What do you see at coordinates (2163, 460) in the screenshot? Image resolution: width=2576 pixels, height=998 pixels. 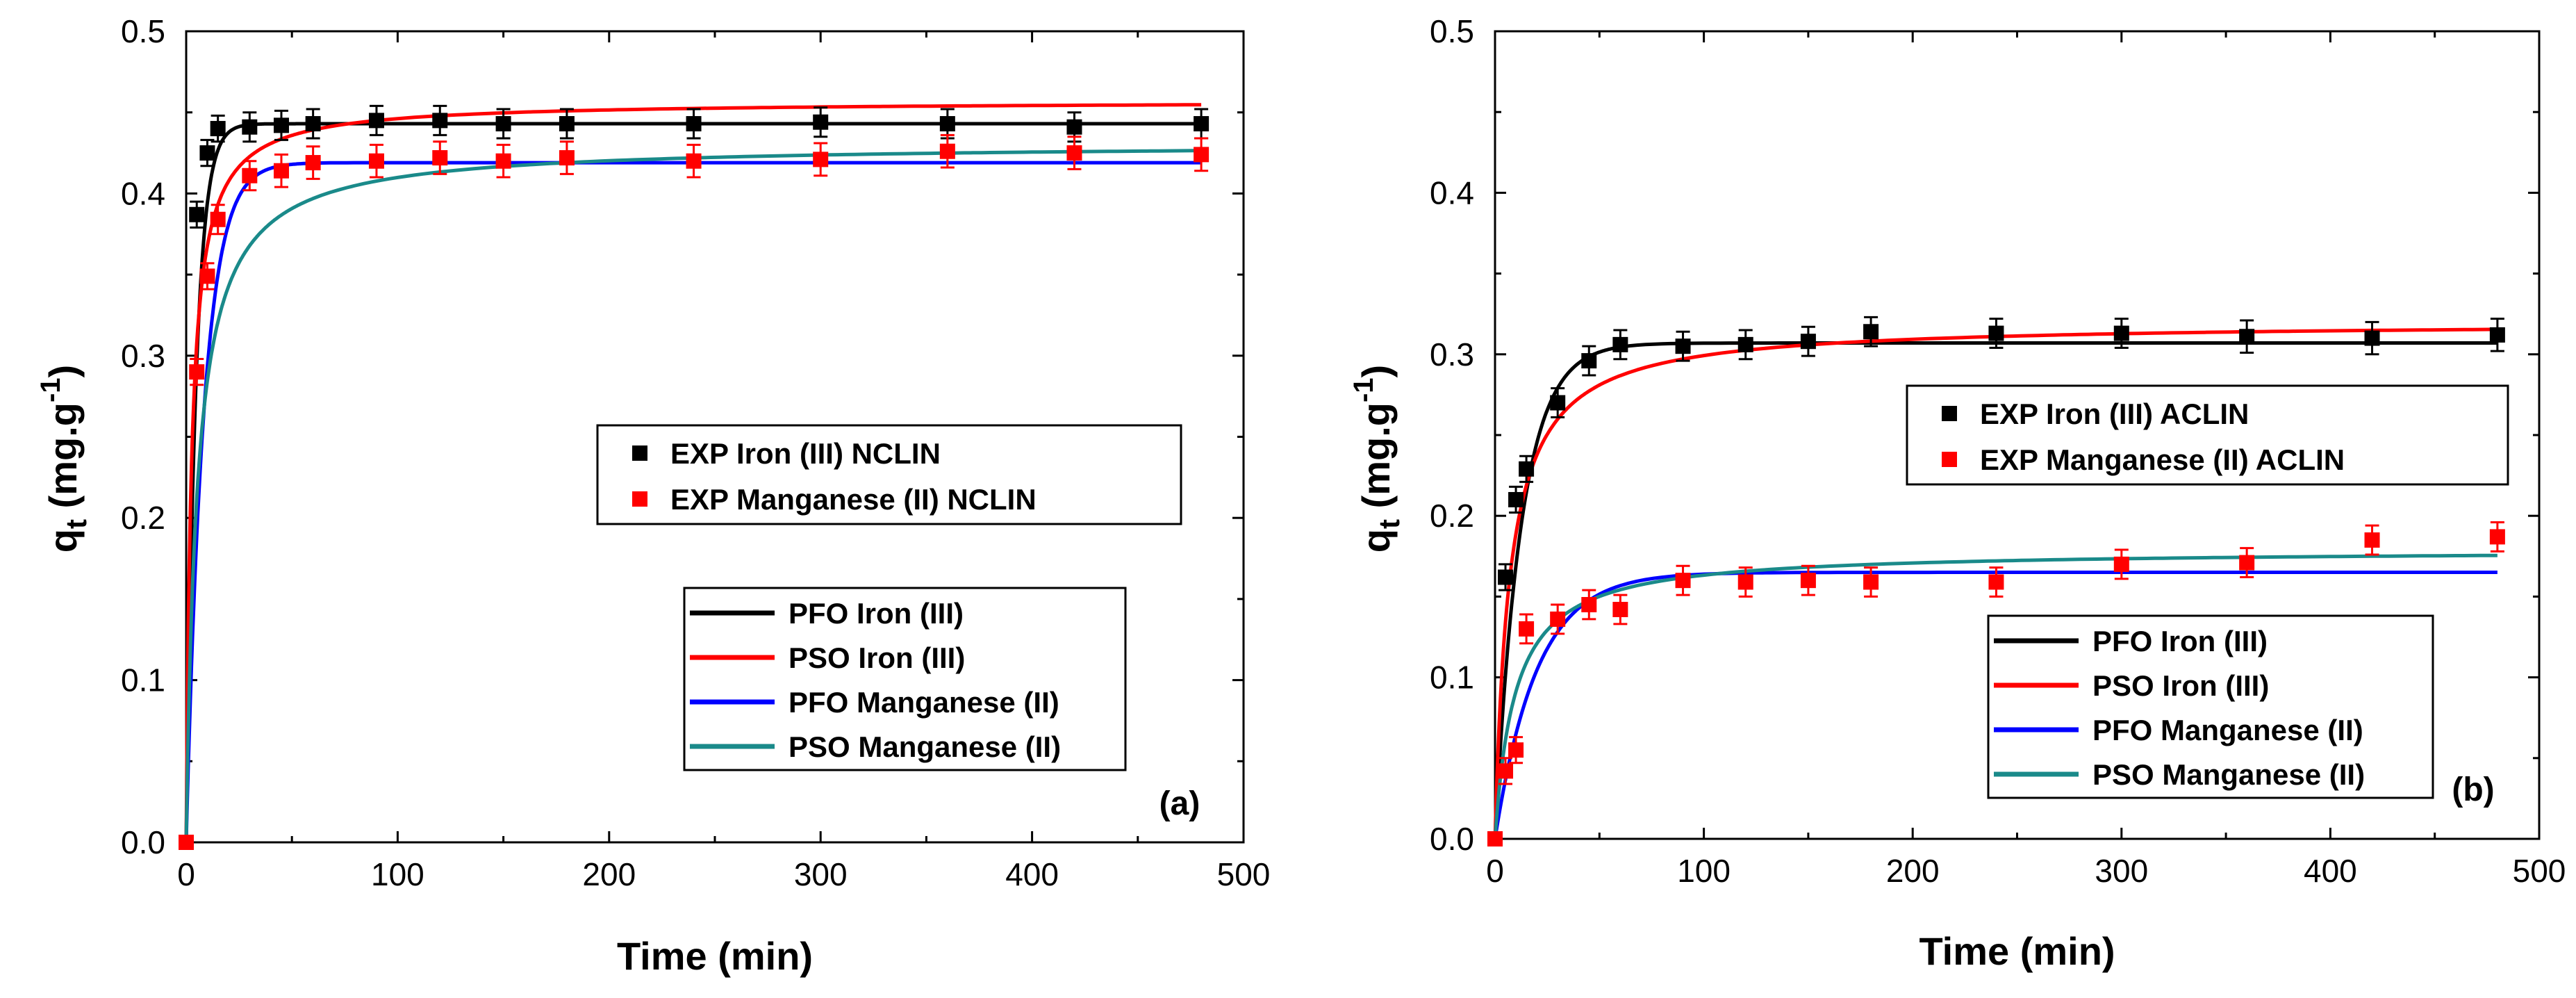 I see `legend-label: EXP Manganese (II) ACLIN` at bounding box center [2163, 460].